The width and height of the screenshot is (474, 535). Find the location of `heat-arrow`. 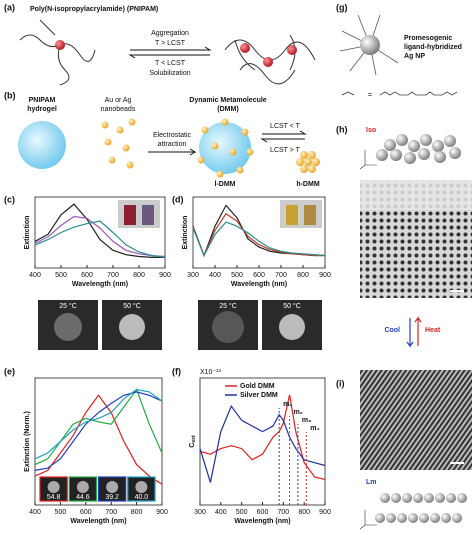

heat-arrow is located at coordinates (418, 331).